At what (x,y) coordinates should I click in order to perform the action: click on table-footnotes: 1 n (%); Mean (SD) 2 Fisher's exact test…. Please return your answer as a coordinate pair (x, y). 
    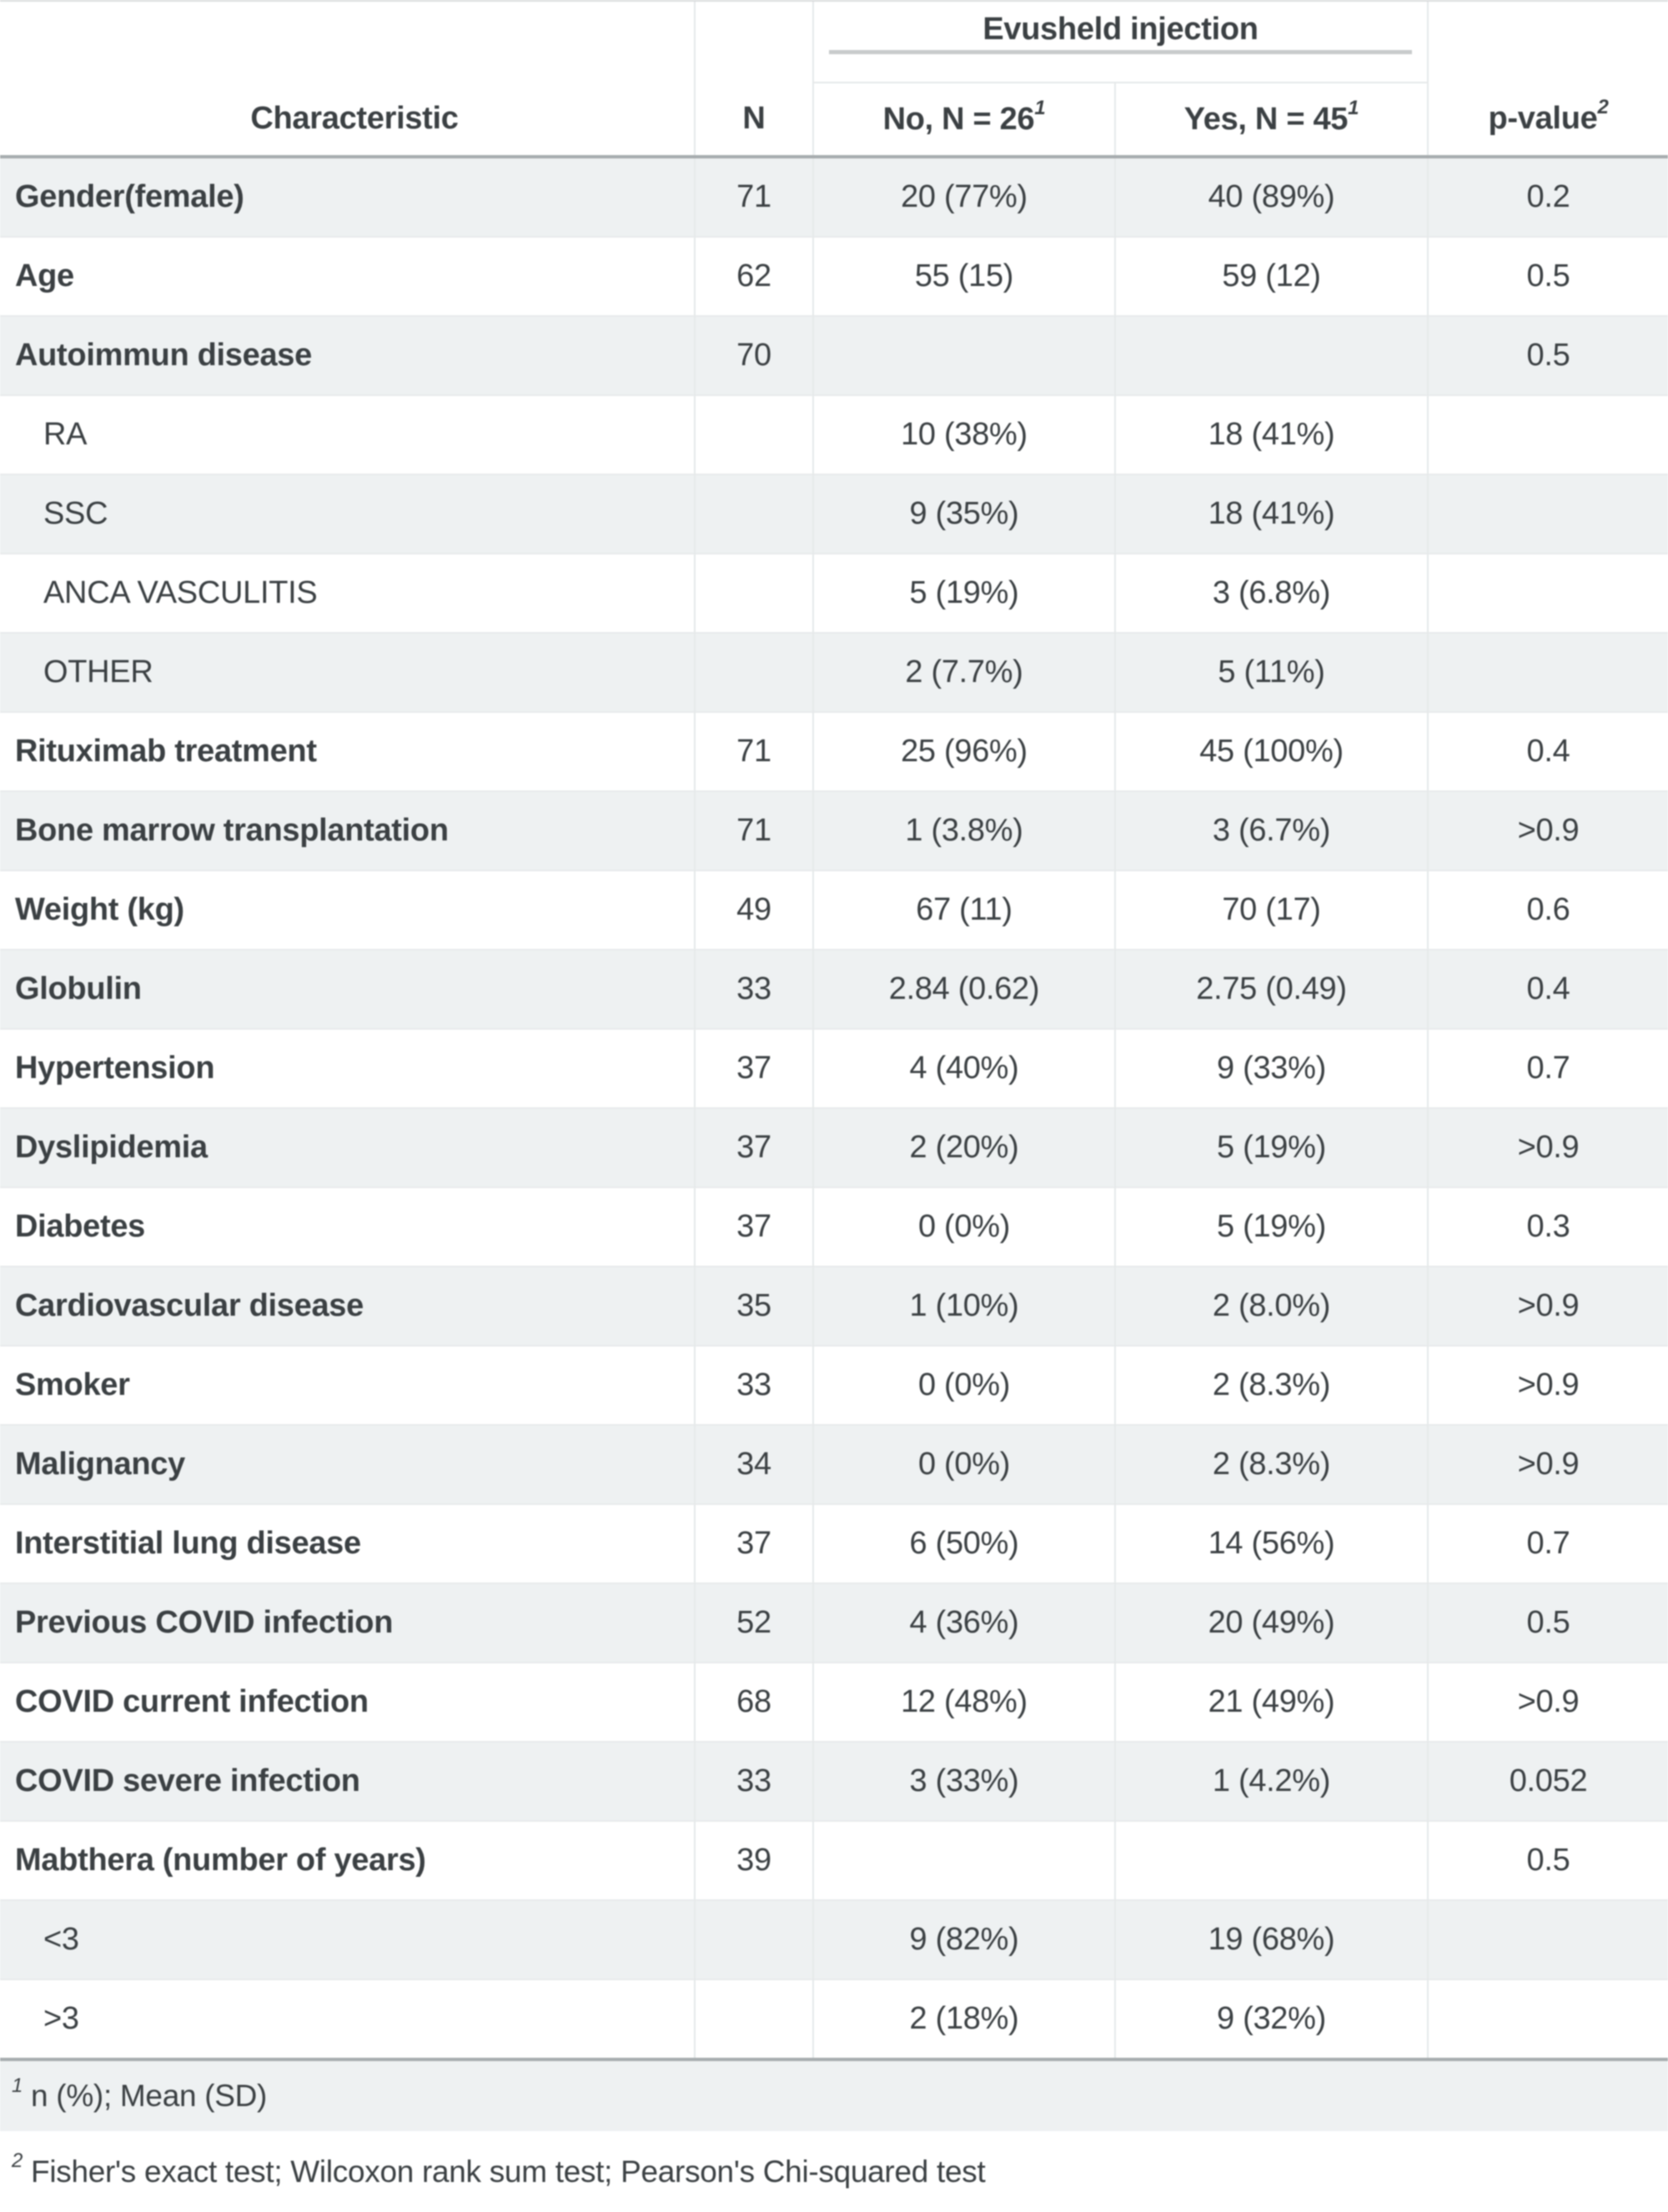
    Looking at the image, I should click on (834, 2135).